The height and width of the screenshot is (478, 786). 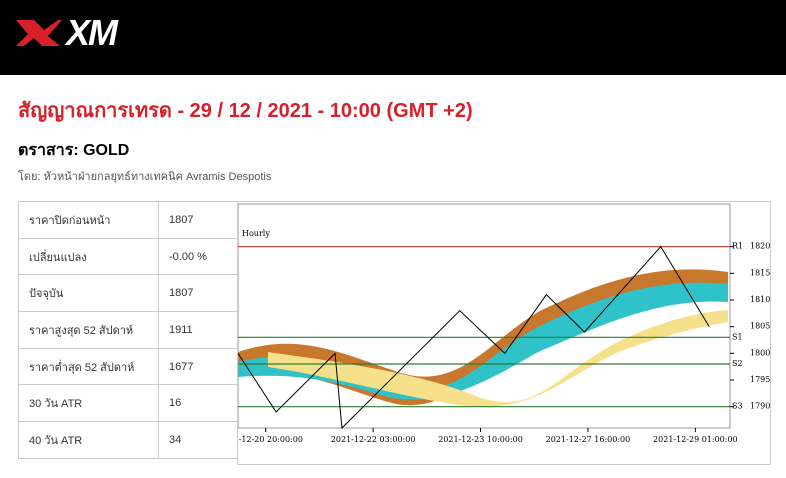 I want to click on label: ราคาต่ำสุด 52 สัปดาห์, so click(x=88, y=366).